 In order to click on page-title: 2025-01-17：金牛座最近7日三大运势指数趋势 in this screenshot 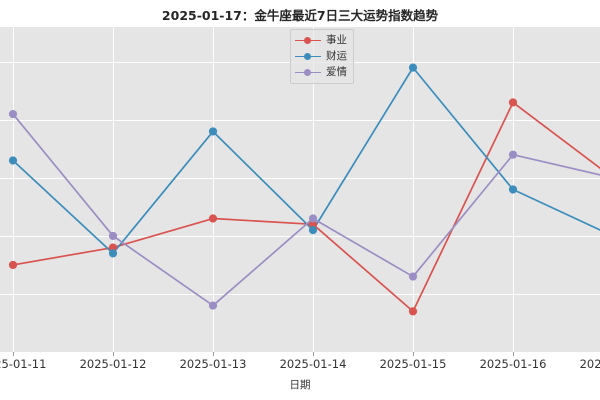, I will do `click(300, 15)`.